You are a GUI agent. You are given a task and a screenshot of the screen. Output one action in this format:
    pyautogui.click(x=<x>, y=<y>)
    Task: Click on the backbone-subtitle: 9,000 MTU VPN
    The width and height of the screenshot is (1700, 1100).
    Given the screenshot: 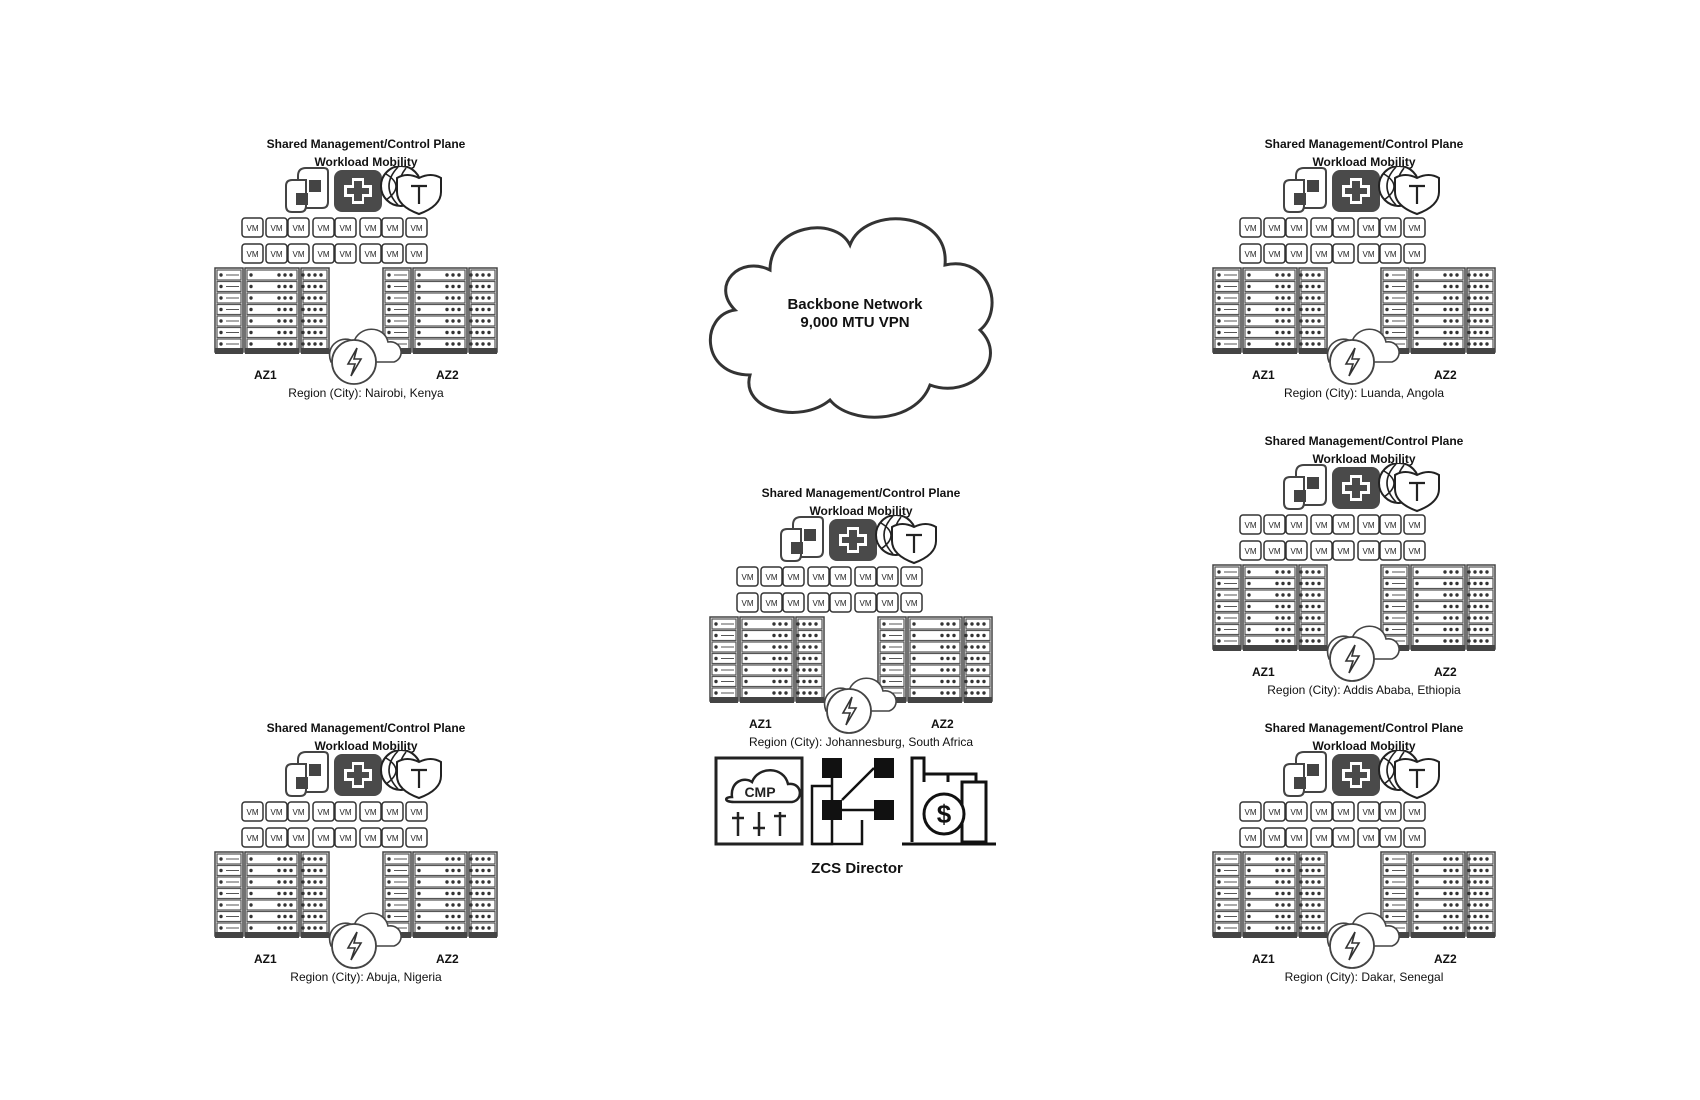 What is the action you would take?
    pyautogui.click(x=855, y=322)
    